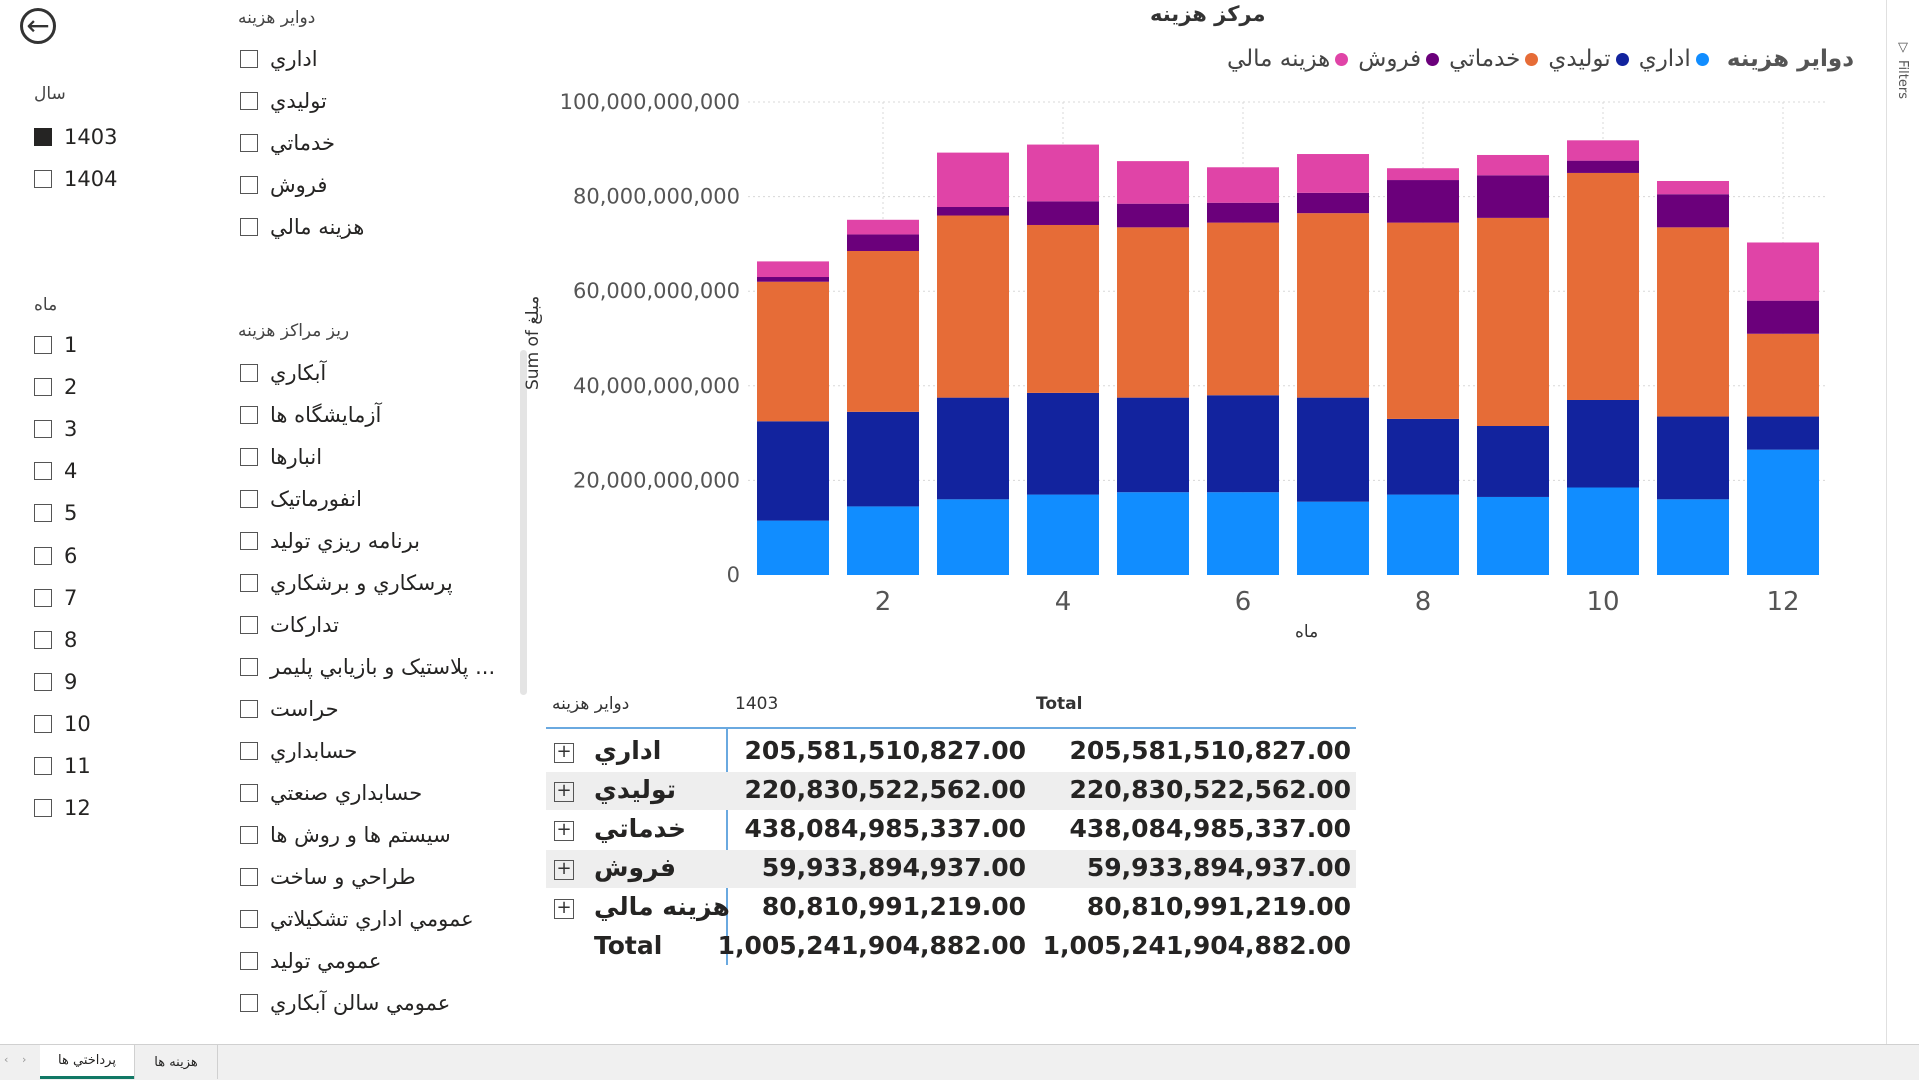 This screenshot has width=1919, height=1080. I want to click on tab-scroll-right-icon: ›, so click(24, 1059).